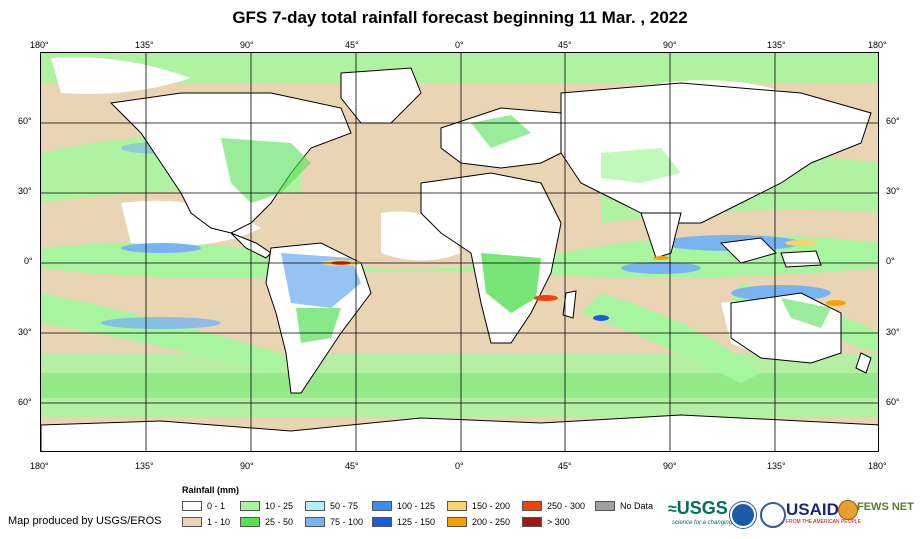  Describe the element at coordinates (848, 510) in the screenshot. I see `fews-net-icon` at that location.